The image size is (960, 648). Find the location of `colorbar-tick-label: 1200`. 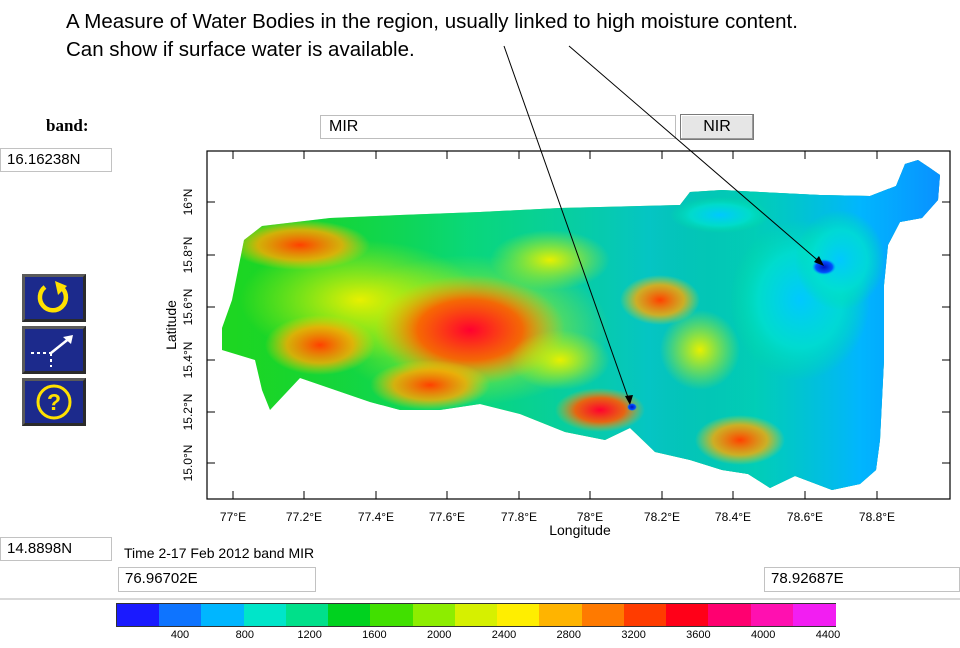

colorbar-tick-label: 1200 is located at coordinates (309, 635).